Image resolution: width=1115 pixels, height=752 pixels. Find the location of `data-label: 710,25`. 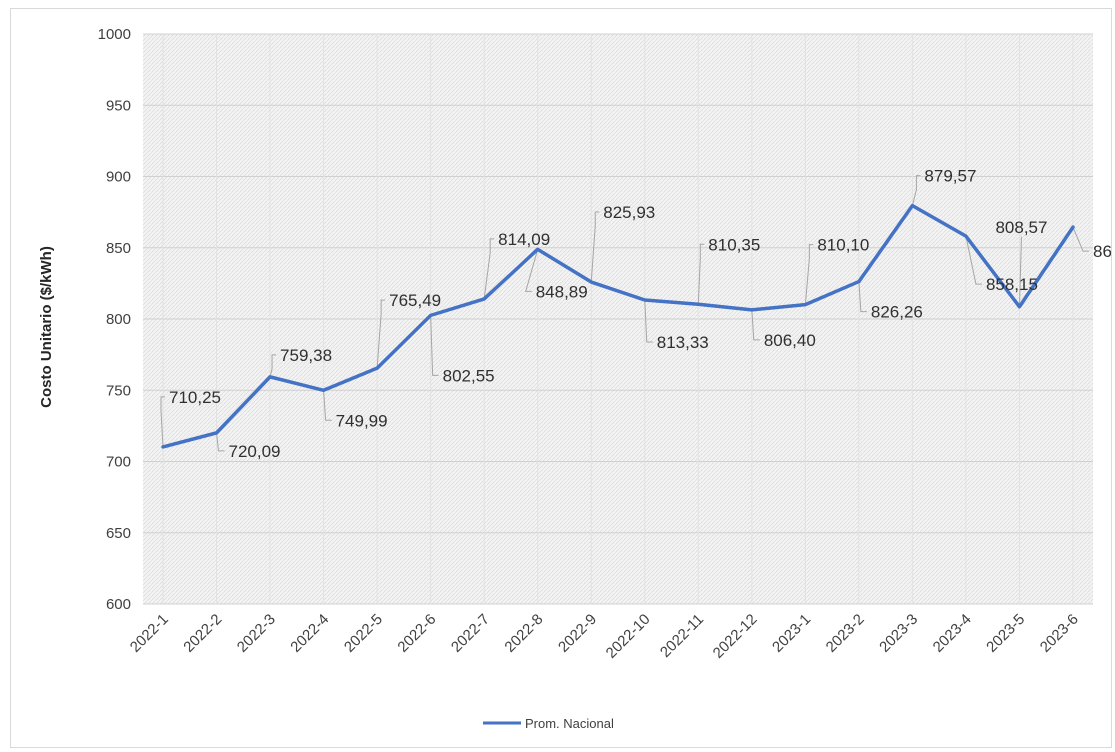

data-label: 710,25 is located at coordinates (195, 397).